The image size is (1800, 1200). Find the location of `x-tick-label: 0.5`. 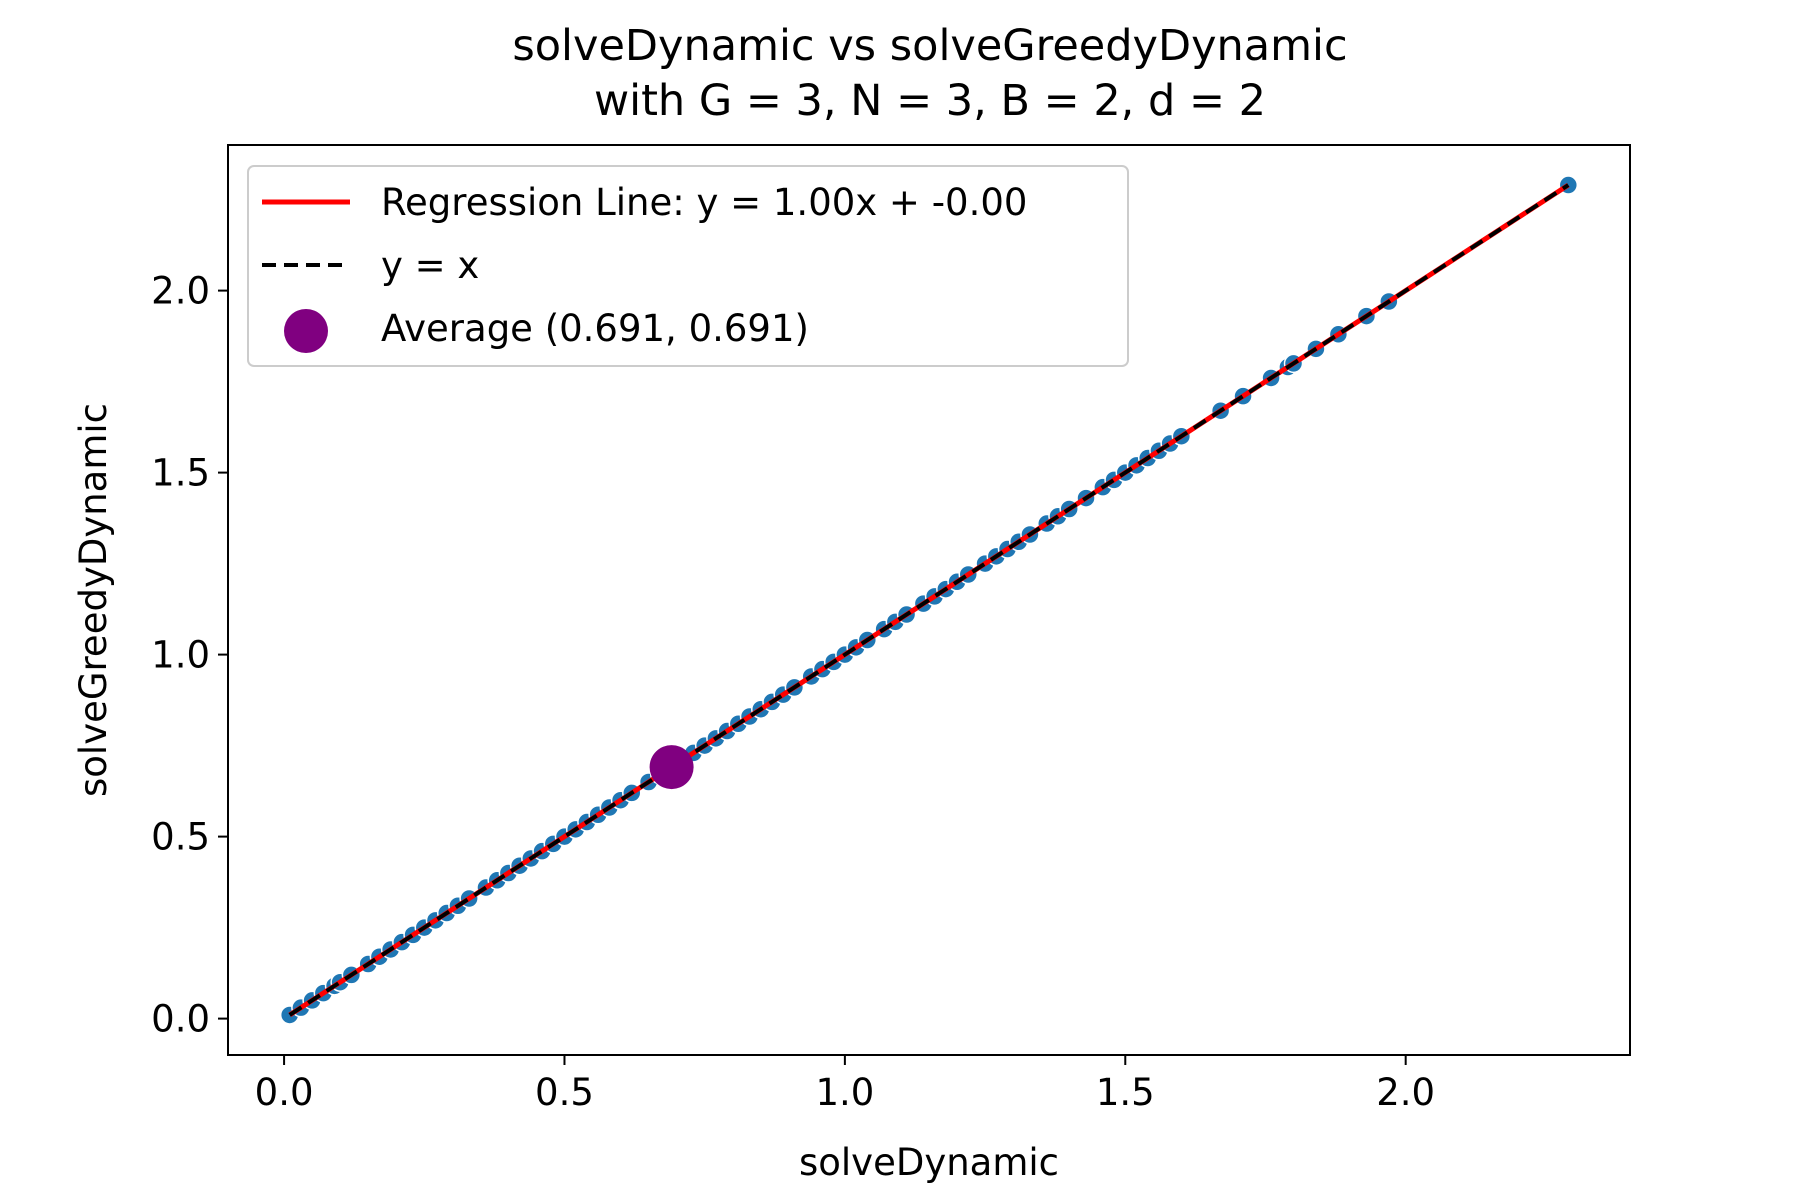

x-tick-label: 0.5 is located at coordinates (564, 1092).